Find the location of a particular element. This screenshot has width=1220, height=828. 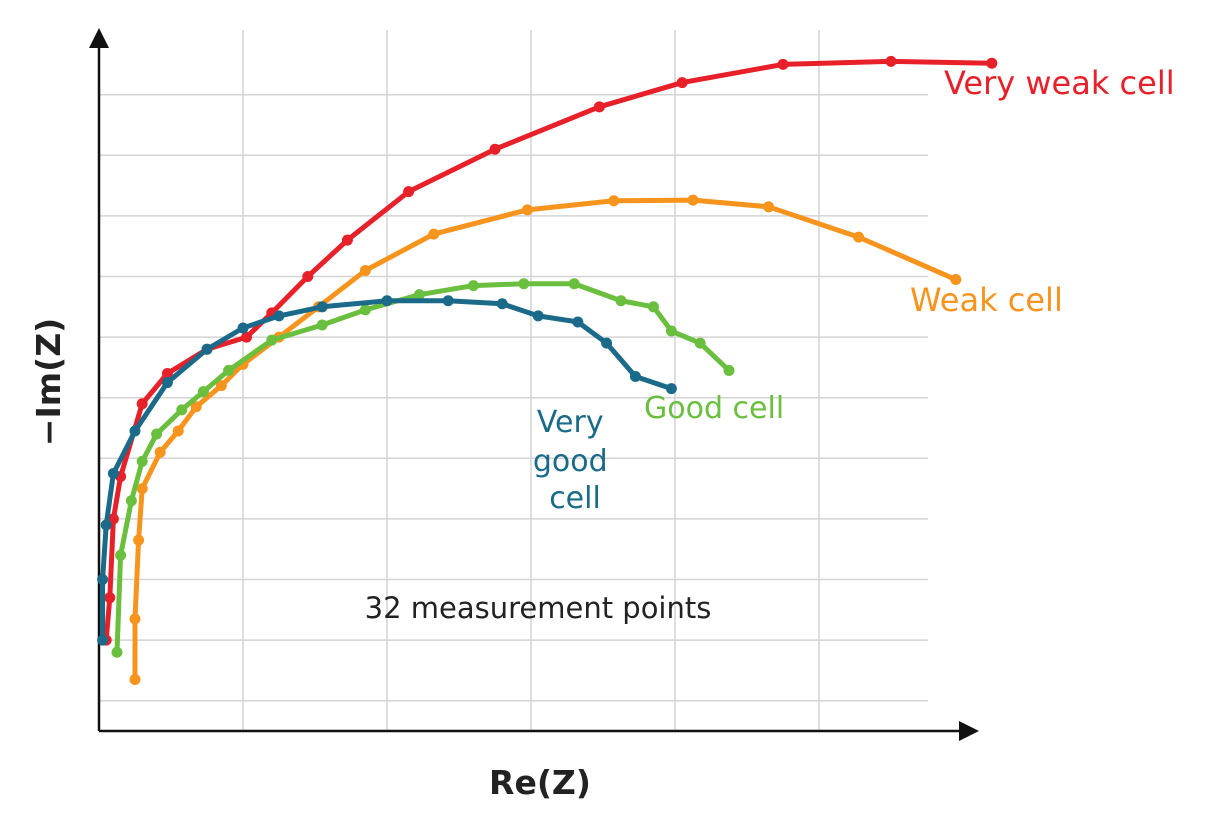

legend-label-good-cell: Good cell is located at coordinates (714, 408).